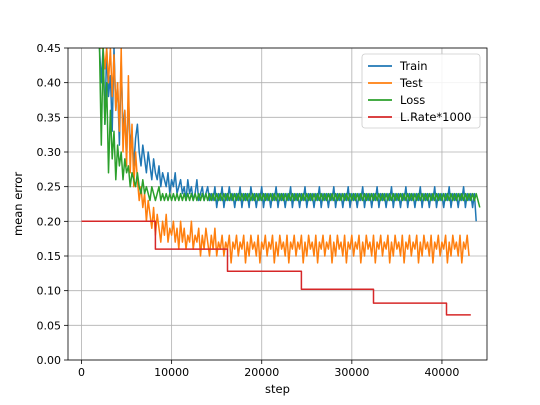 The image size is (540, 405). Describe the element at coordinates (81, 372) in the screenshot. I see `x-tick-label: 0` at that location.